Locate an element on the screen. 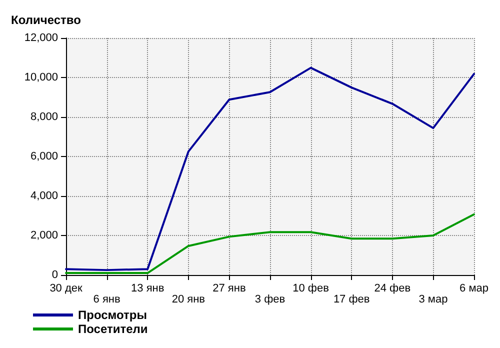  y-tick-label: 8,000 is located at coordinates (44, 117).